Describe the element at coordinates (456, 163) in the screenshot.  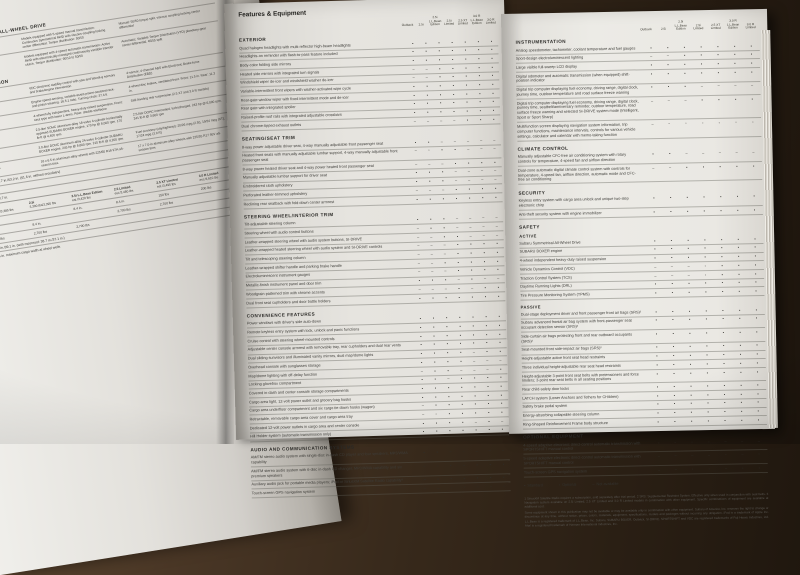
I see `availability-marks: – – – ▪ ▪ ▪ ▪` at that location.